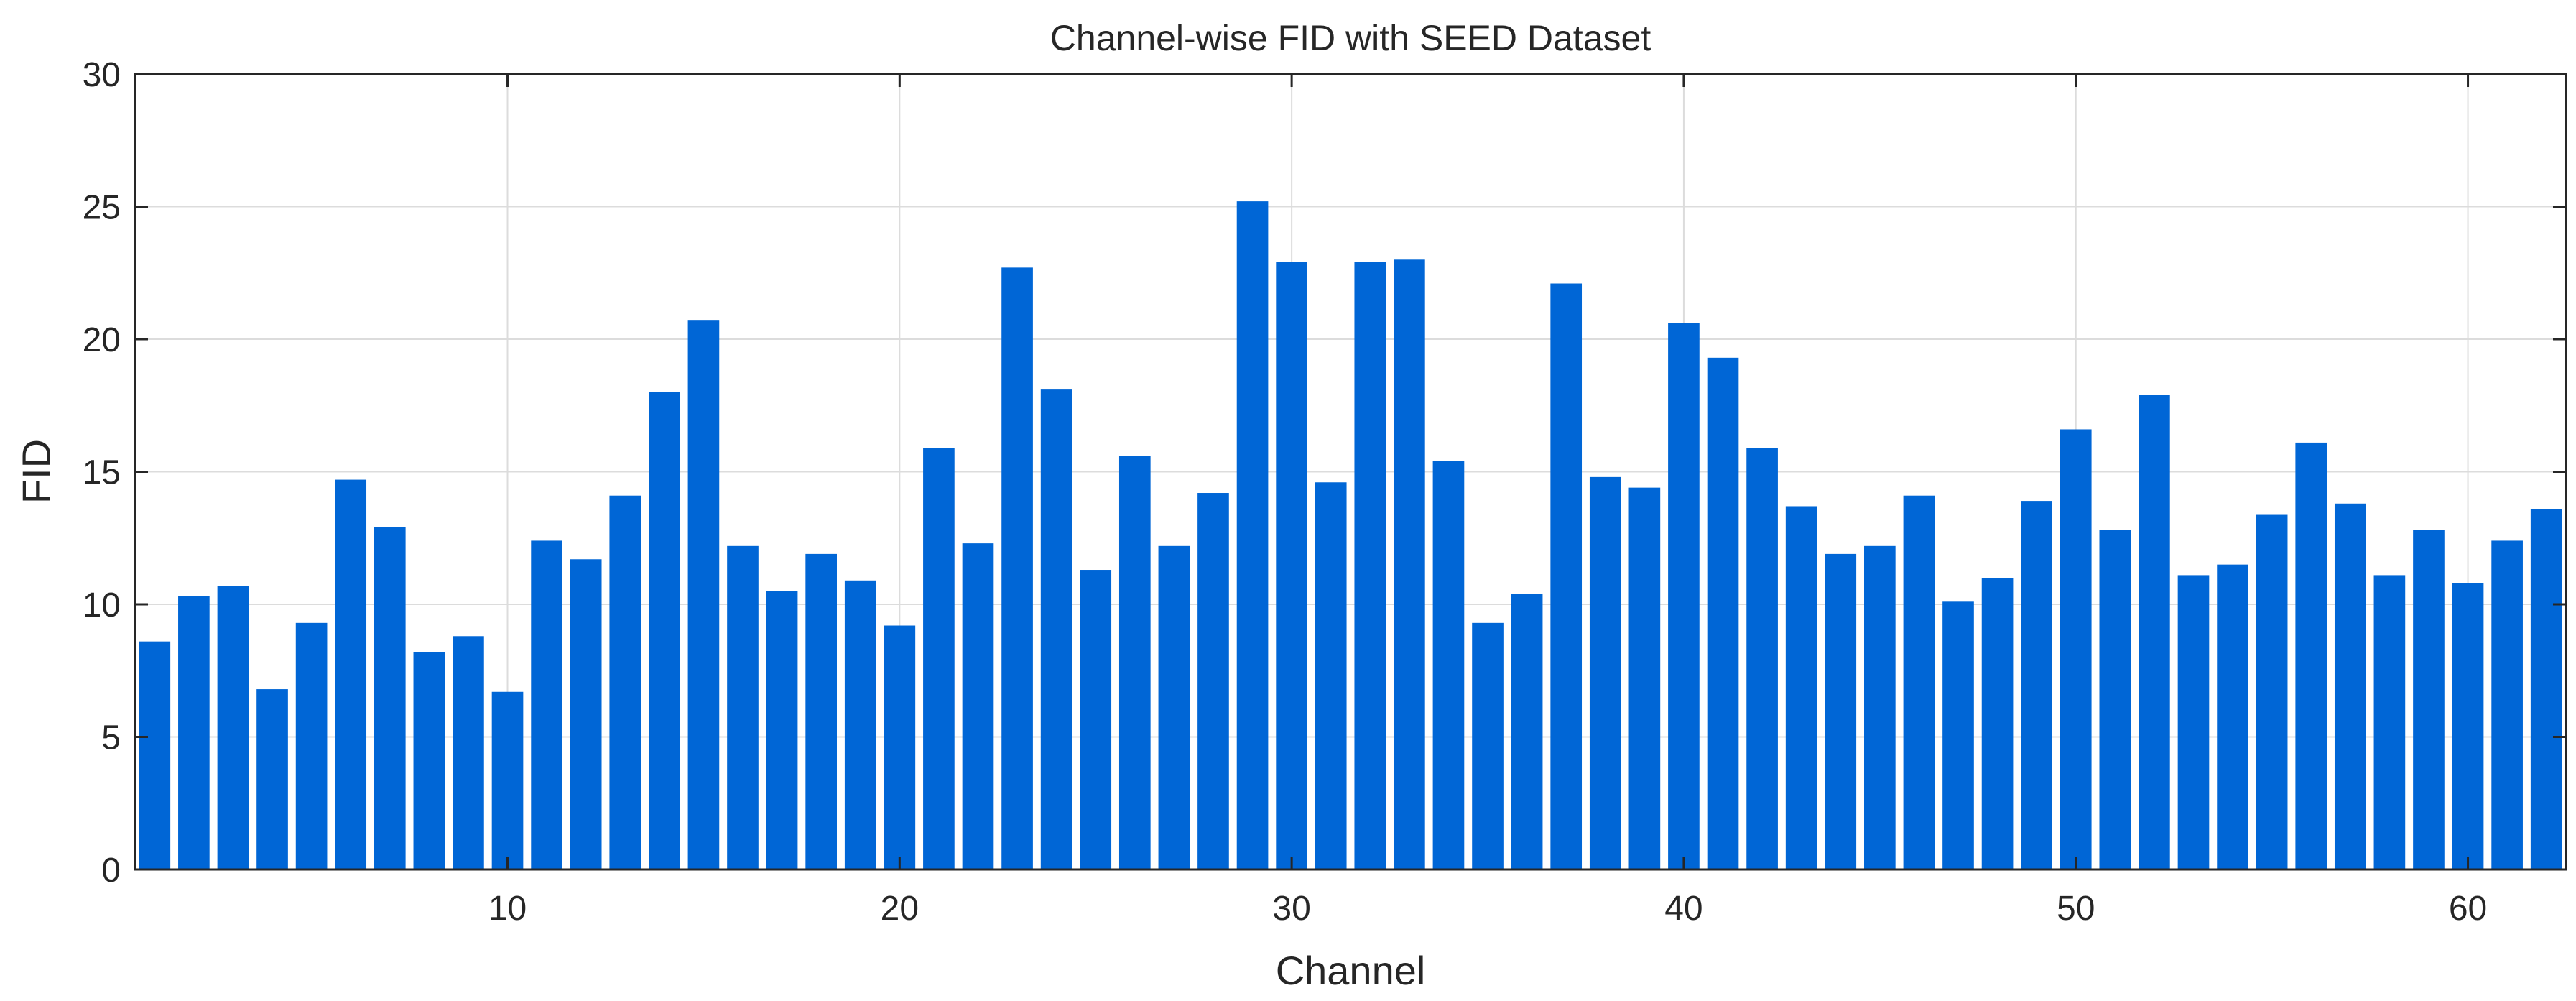  Describe the element at coordinates (1350, 38) in the screenshot. I see `chart-title: Channel-wise FID with SEED Dataset` at that location.